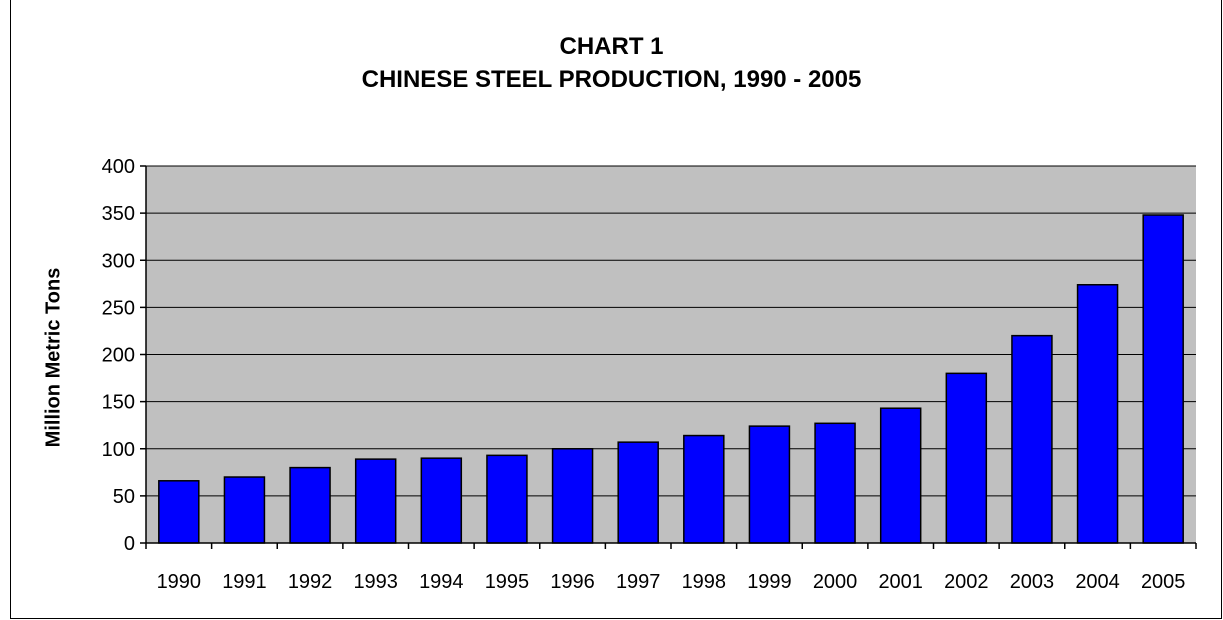 The width and height of the screenshot is (1223, 620). I want to click on x-tick-label: 2003, so click(1032, 582).